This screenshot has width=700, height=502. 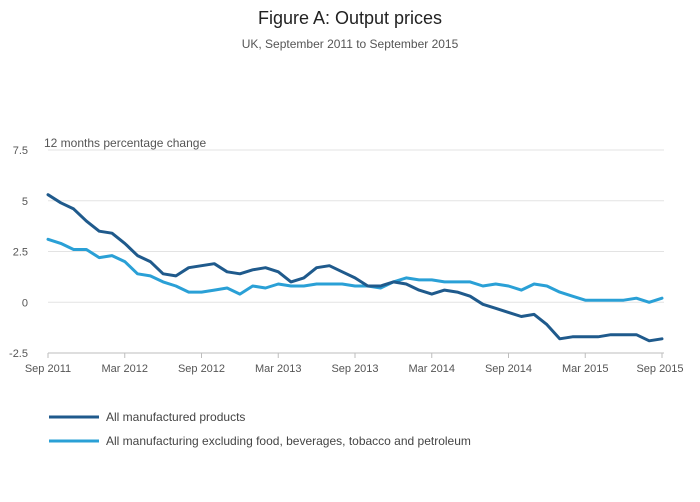 I want to click on y-tick-label: 2.5, so click(x=20, y=253).